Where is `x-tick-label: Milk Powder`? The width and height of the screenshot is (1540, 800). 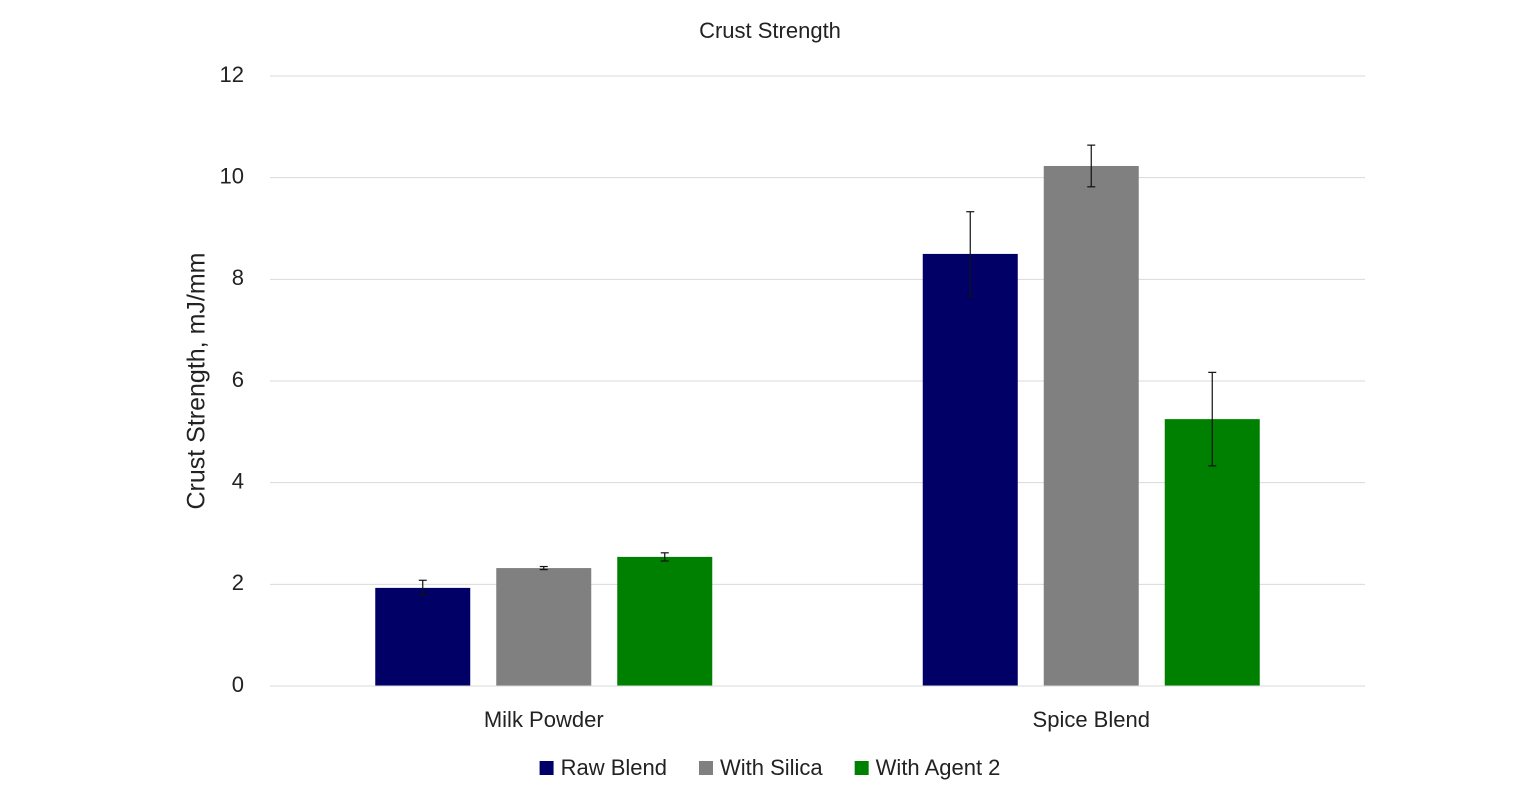 x-tick-label: Milk Powder is located at coordinates (544, 719).